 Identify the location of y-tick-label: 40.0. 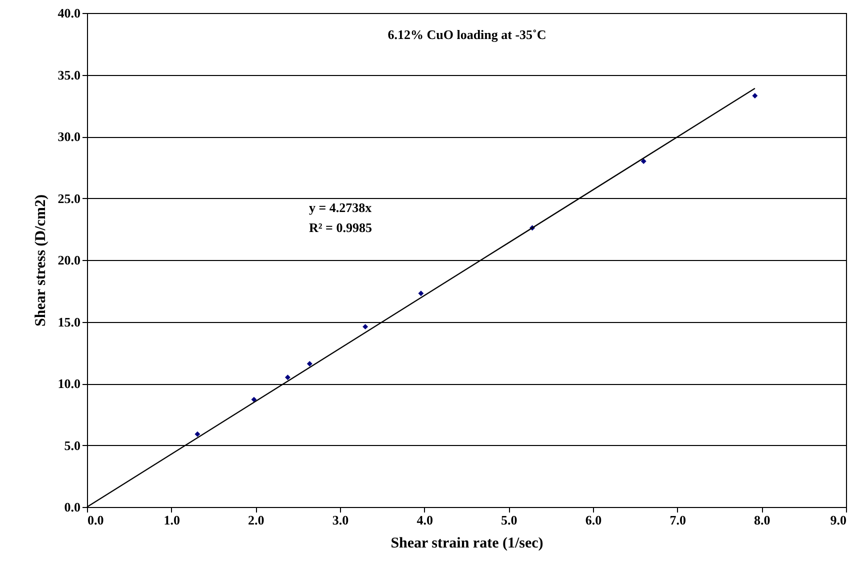
(69, 13).